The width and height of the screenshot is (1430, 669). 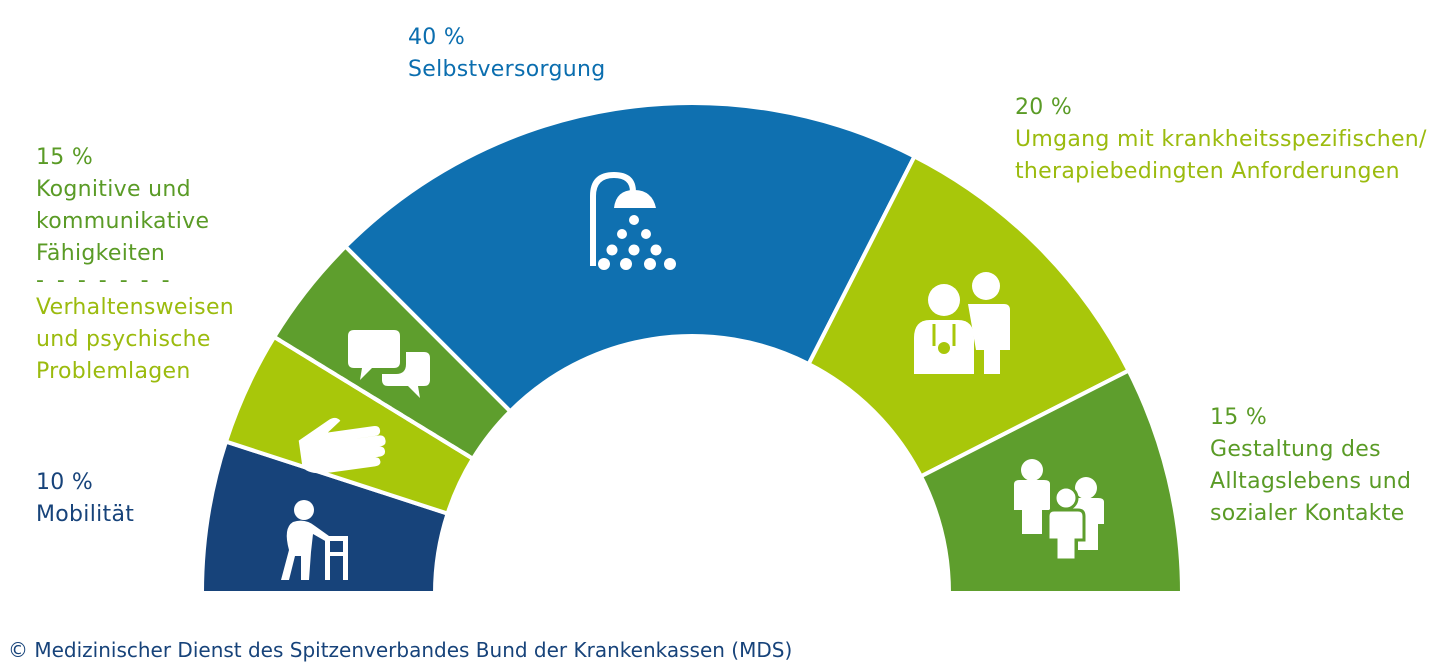 What do you see at coordinates (101, 253) in the screenshot?
I see `category-label: Fähigkeiten` at bounding box center [101, 253].